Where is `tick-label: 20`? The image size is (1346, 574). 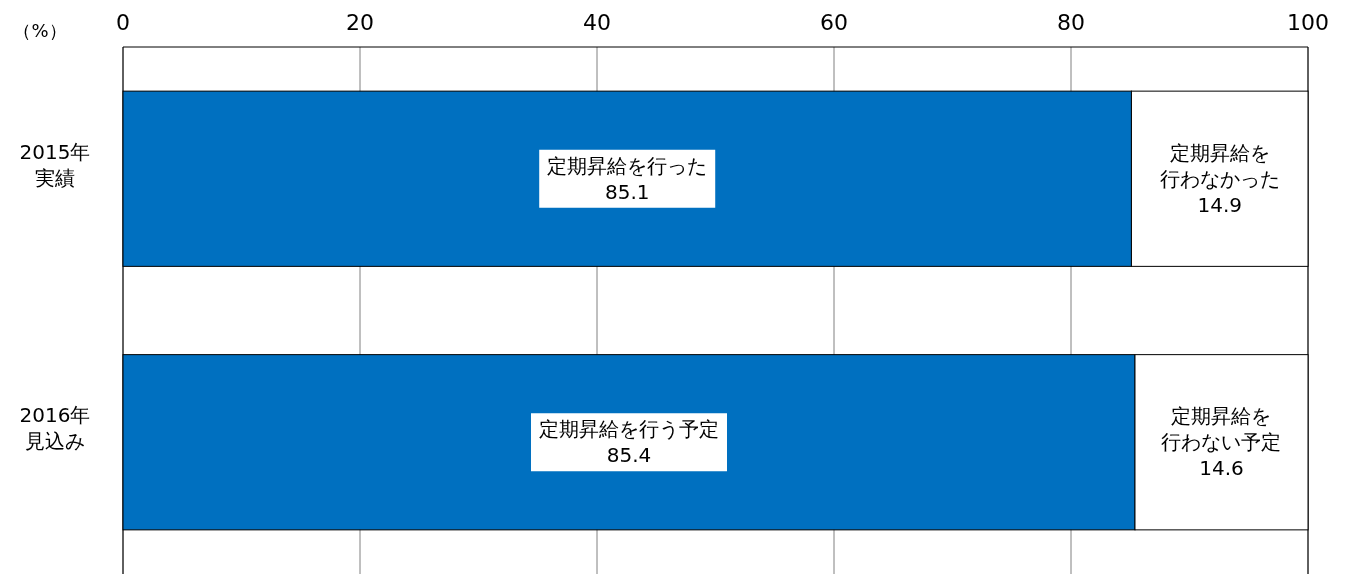
tick-label: 20 is located at coordinates (360, 22).